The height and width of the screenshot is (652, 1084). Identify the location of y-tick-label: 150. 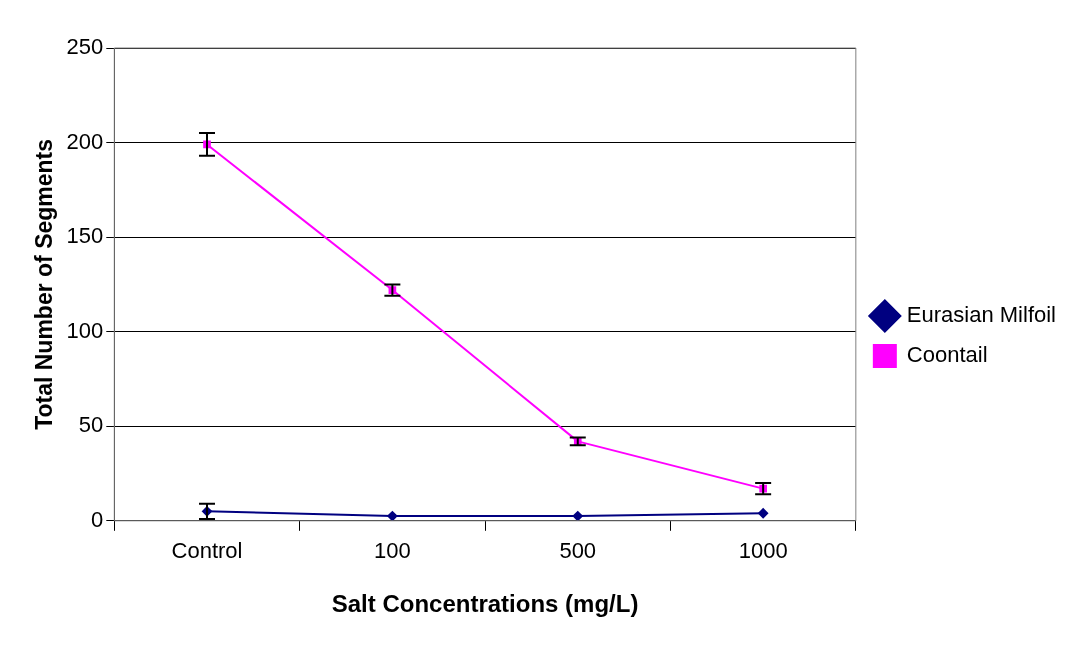
(85, 236).